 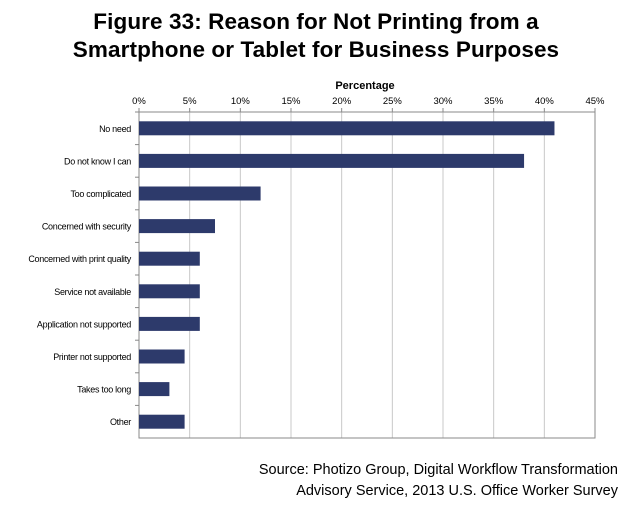 What do you see at coordinates (104, 390) in the screenshot?
I see `category-label: Takes too long` at bounding box center [104, 390].